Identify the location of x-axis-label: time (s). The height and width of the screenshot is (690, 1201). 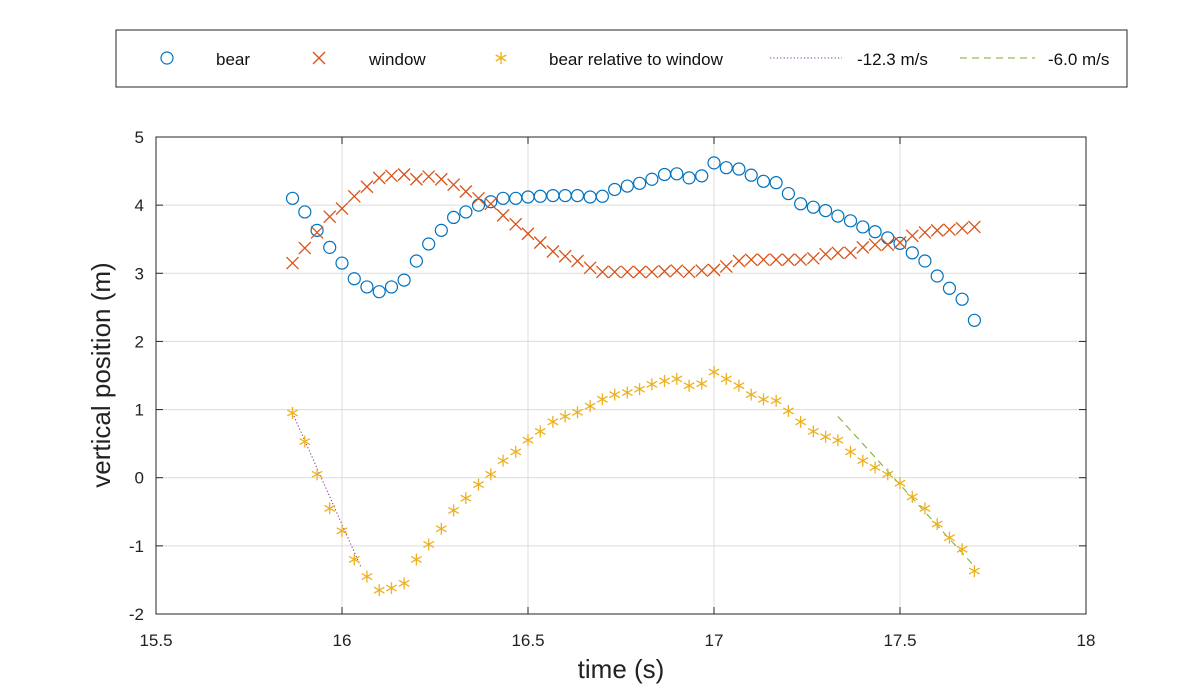
(621, 669).